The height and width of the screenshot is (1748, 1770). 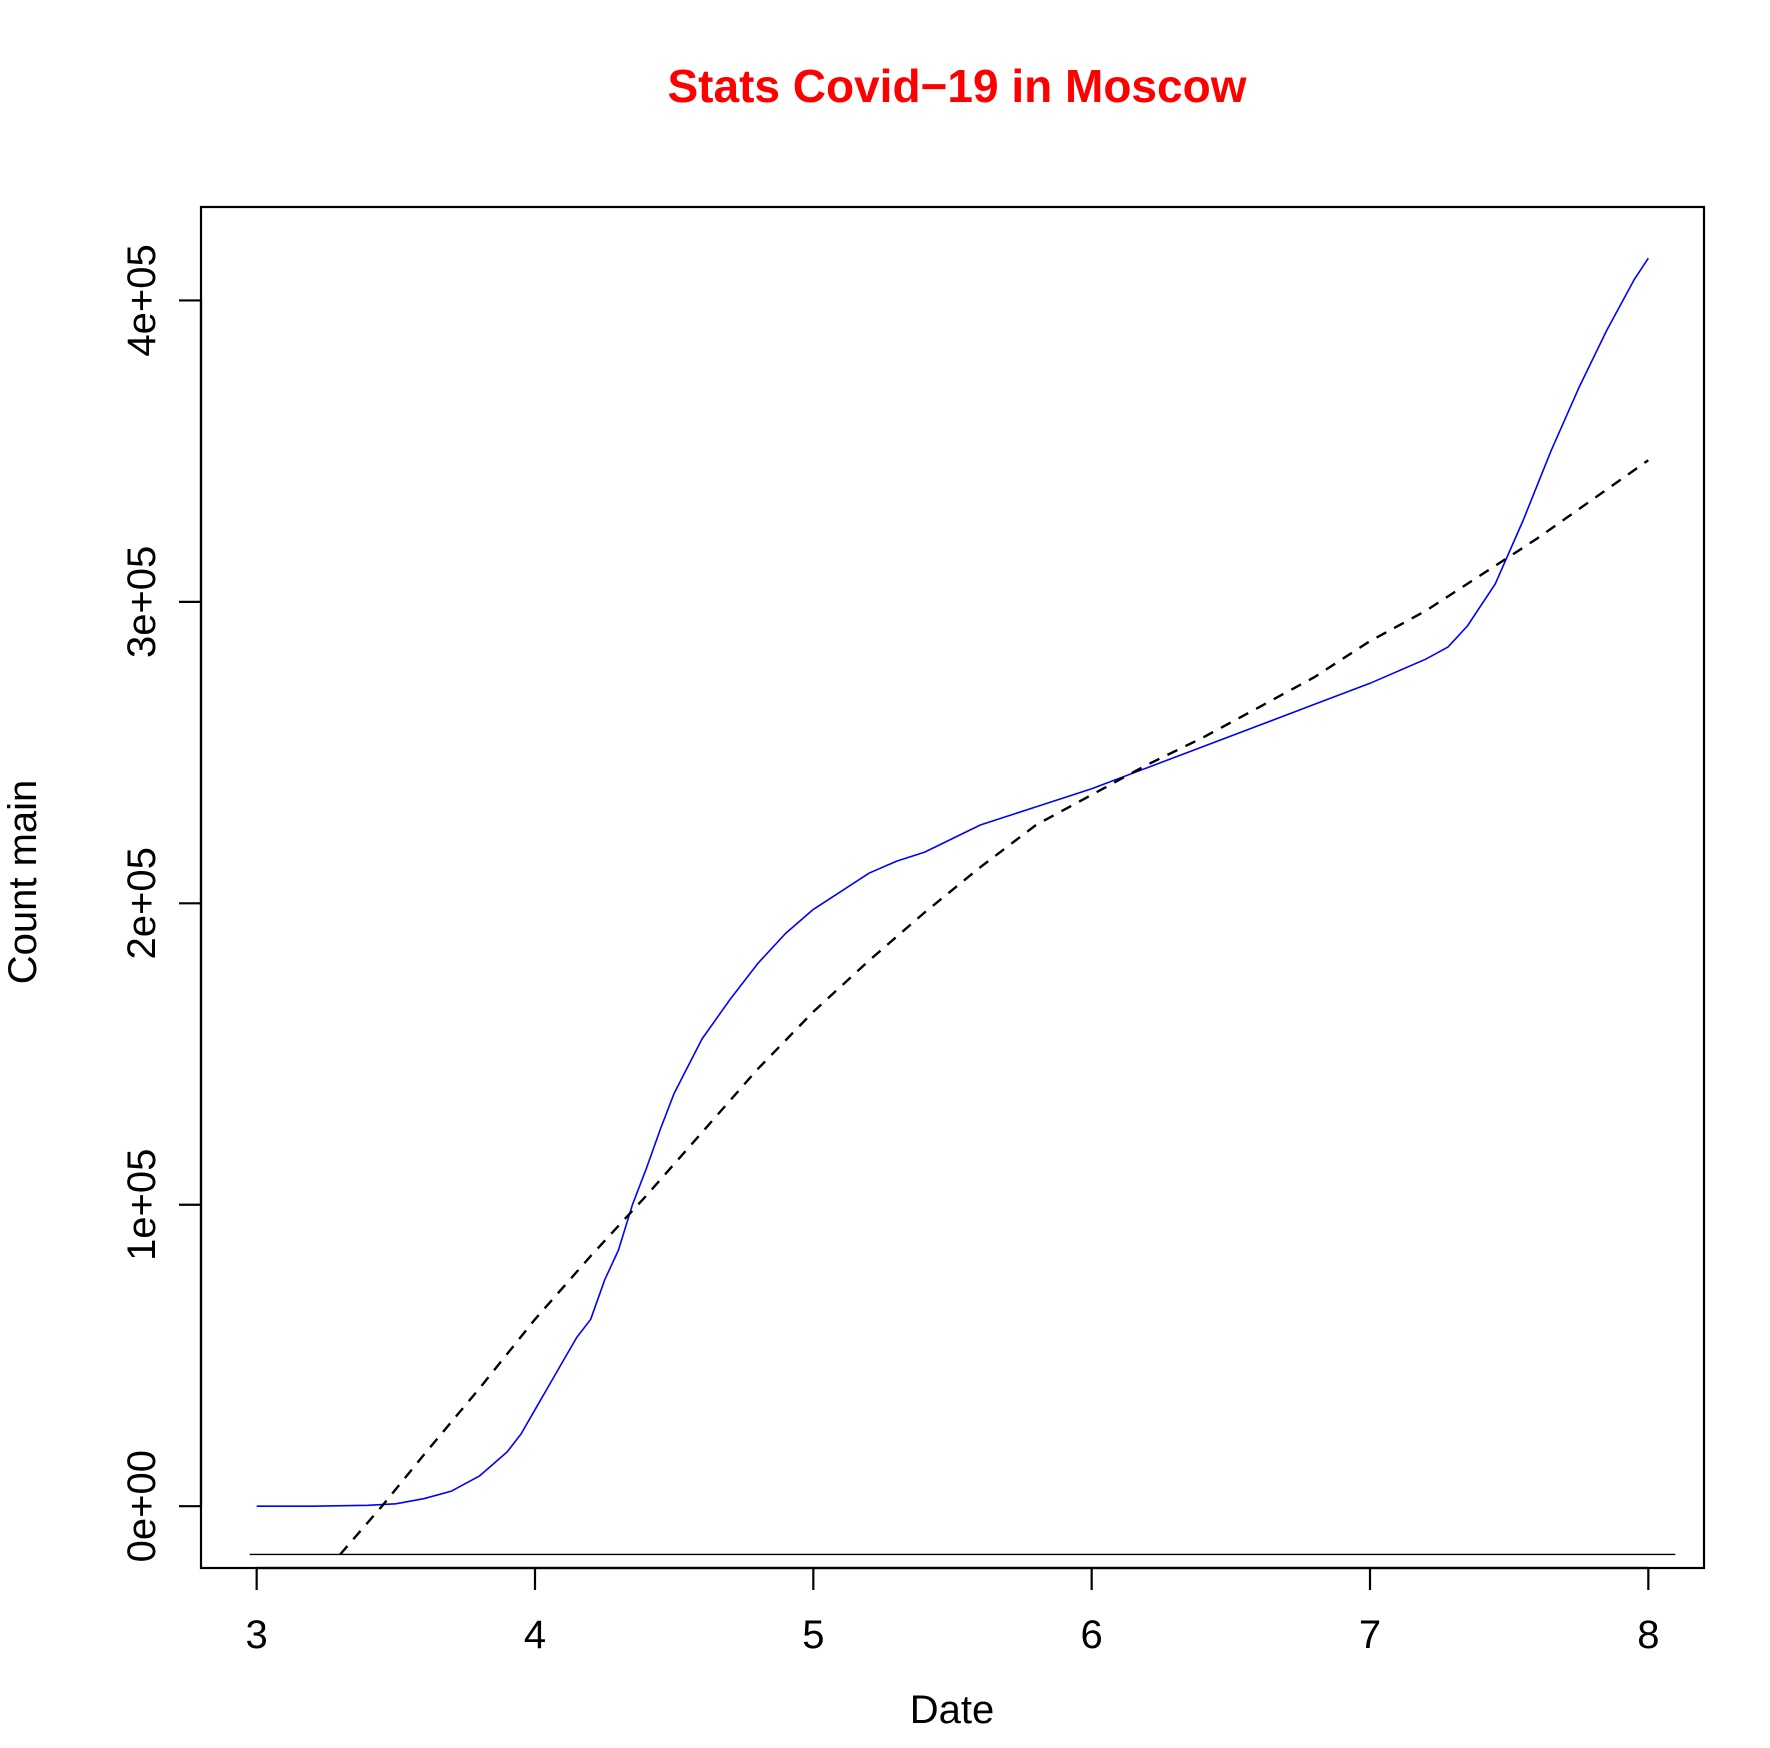 What do you see at coordinates (1092, 1635) in the screenshot?
I see `x-tick-label: 6` at bounding box center [1092, 1635].